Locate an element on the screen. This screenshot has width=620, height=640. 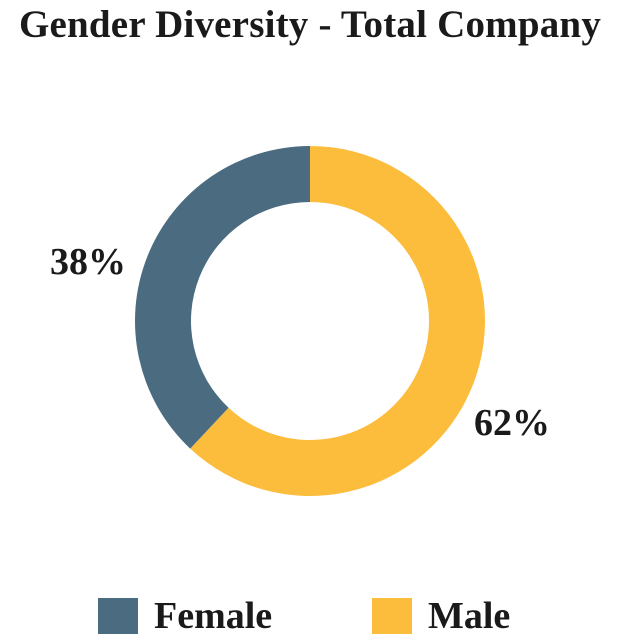
data-label-male: 62% is located at coordinates (512, 423).